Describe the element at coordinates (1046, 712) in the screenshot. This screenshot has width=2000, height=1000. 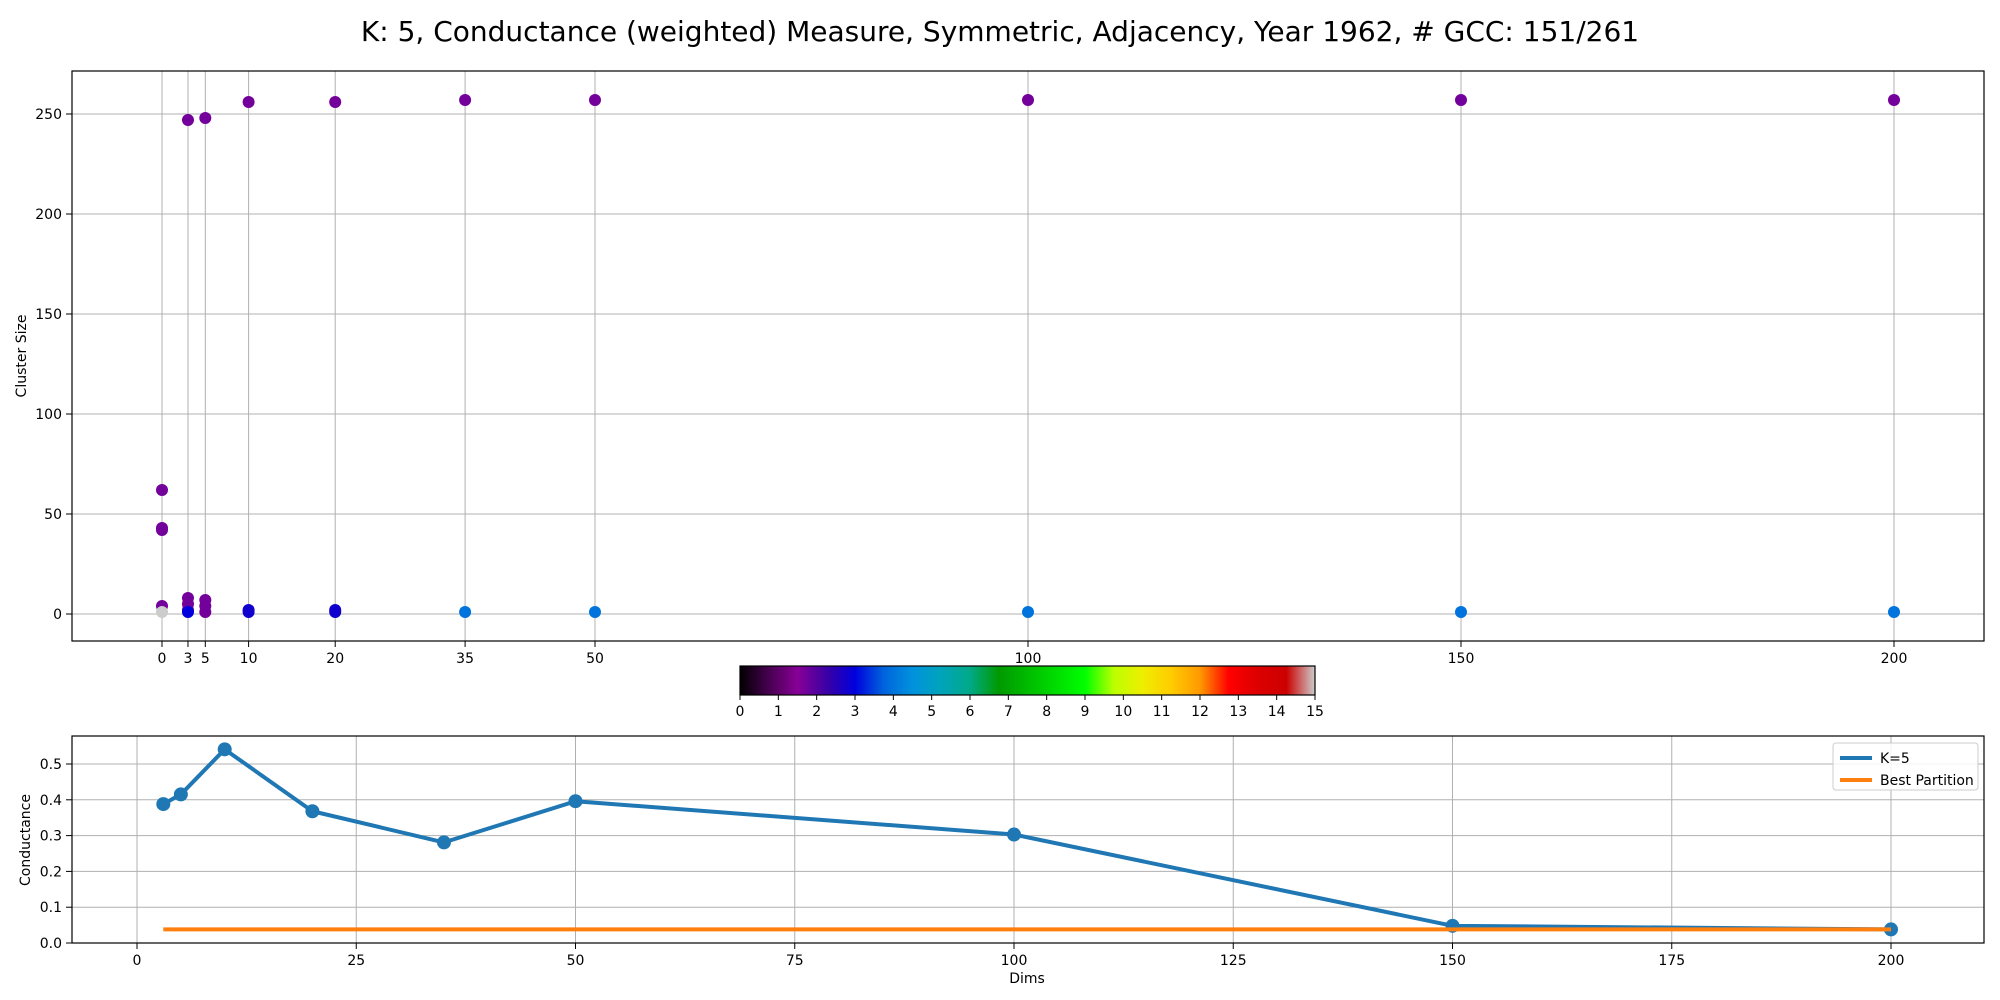
I see `colorbar-tick-label: 8` at that location.